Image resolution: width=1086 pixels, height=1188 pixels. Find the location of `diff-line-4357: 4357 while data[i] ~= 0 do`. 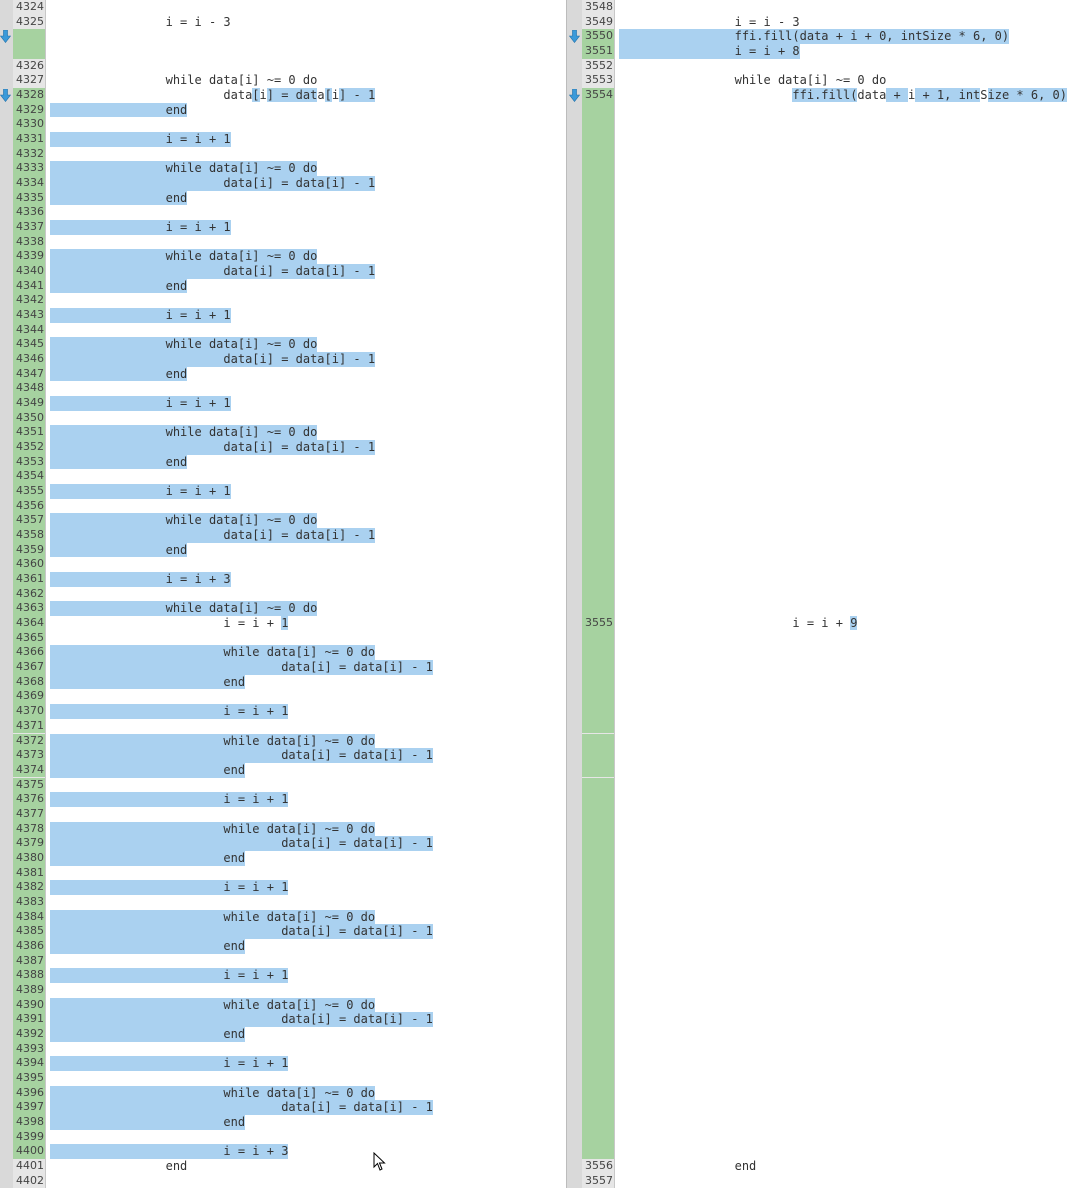

diff-line-4357: 4357 while data[i] ~= 0 do is located at coordinates (283, 521).